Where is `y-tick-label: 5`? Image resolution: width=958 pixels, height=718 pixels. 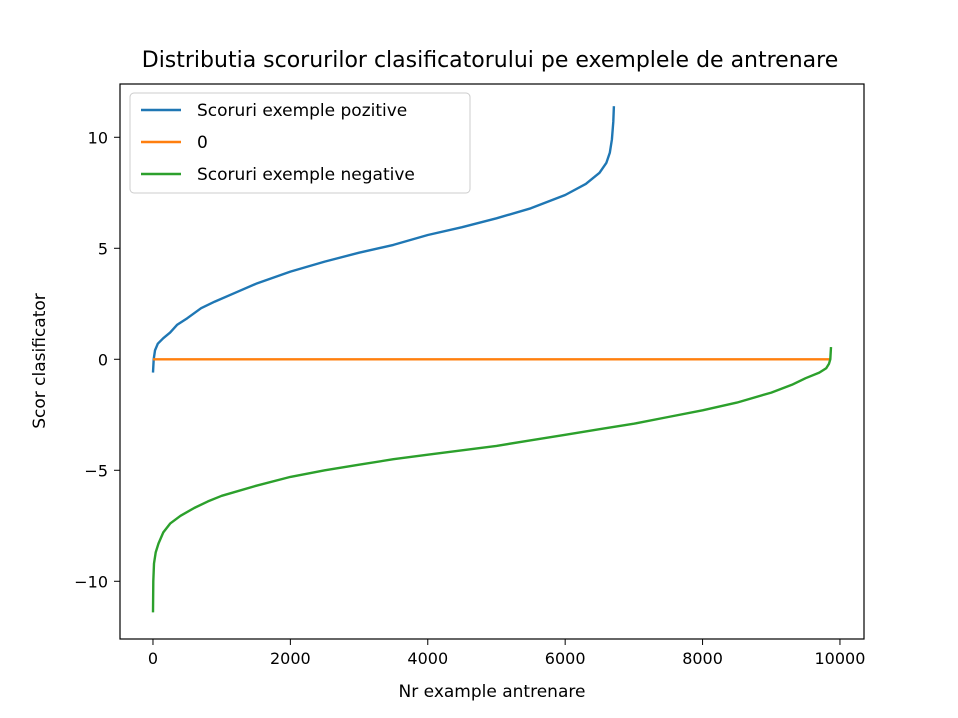 y-tick-label: 5 is located at coordinates (103, 248).